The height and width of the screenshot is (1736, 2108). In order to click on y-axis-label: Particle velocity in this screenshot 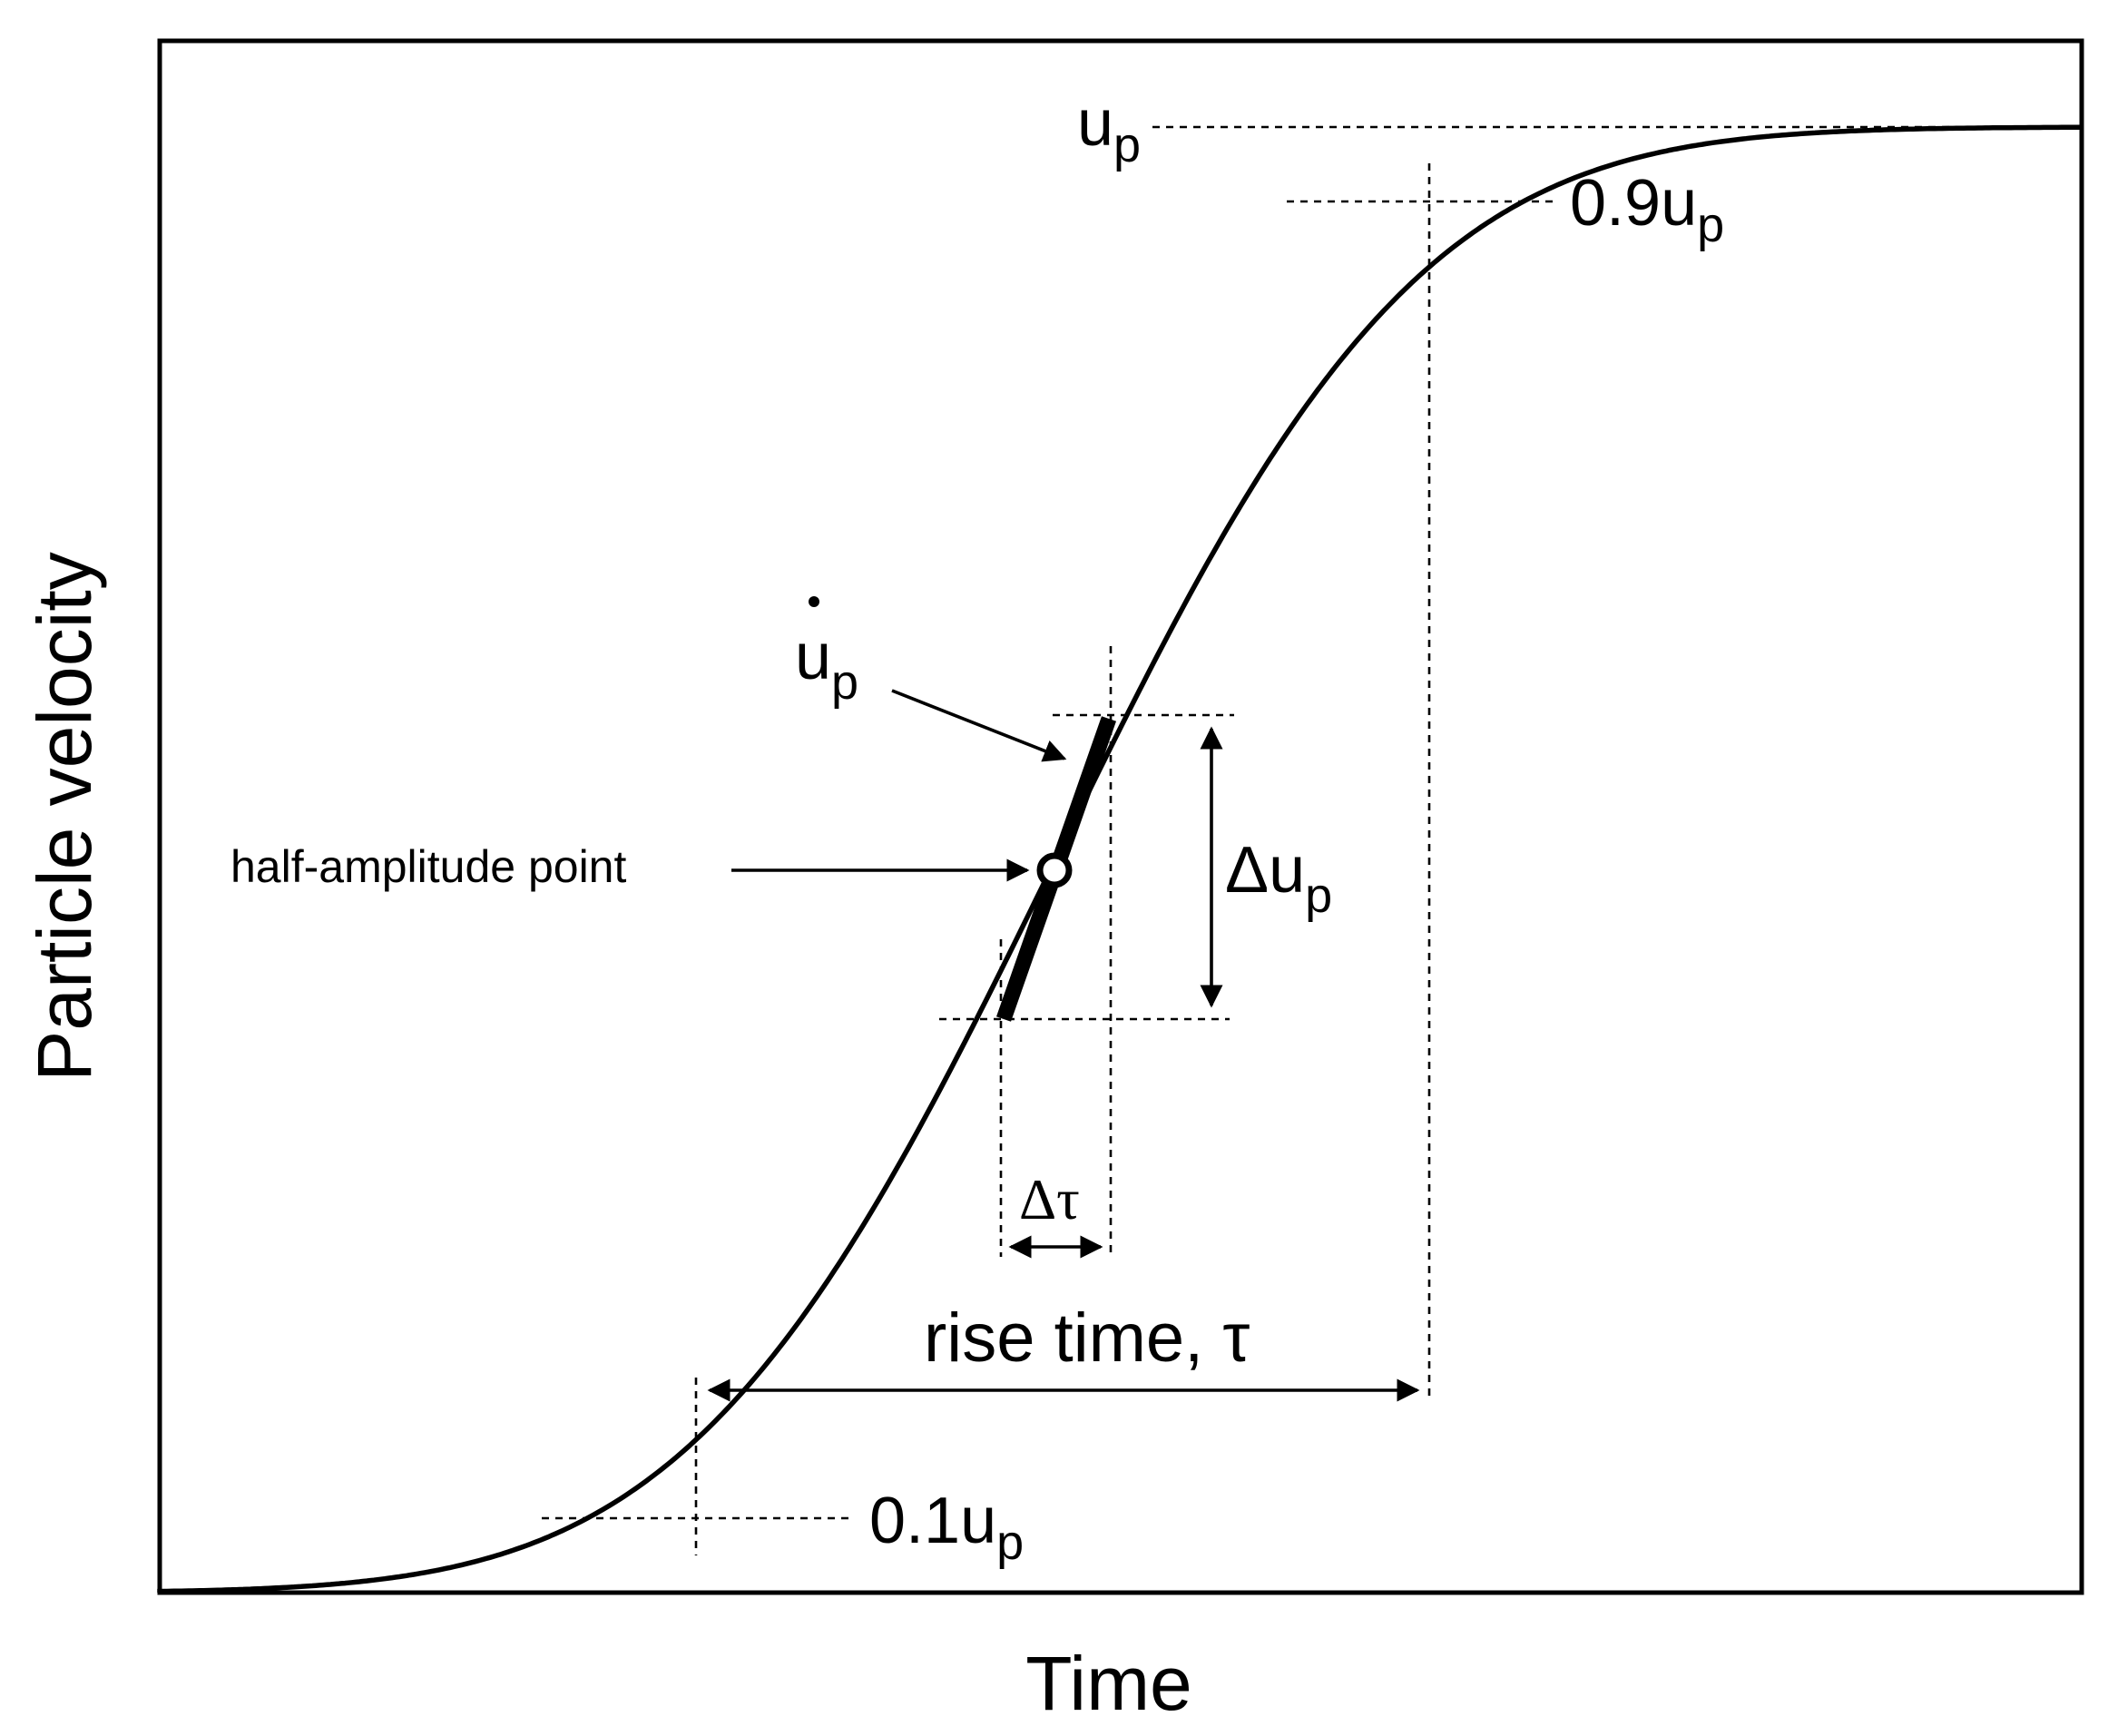, I will do `click(64, 817)`.